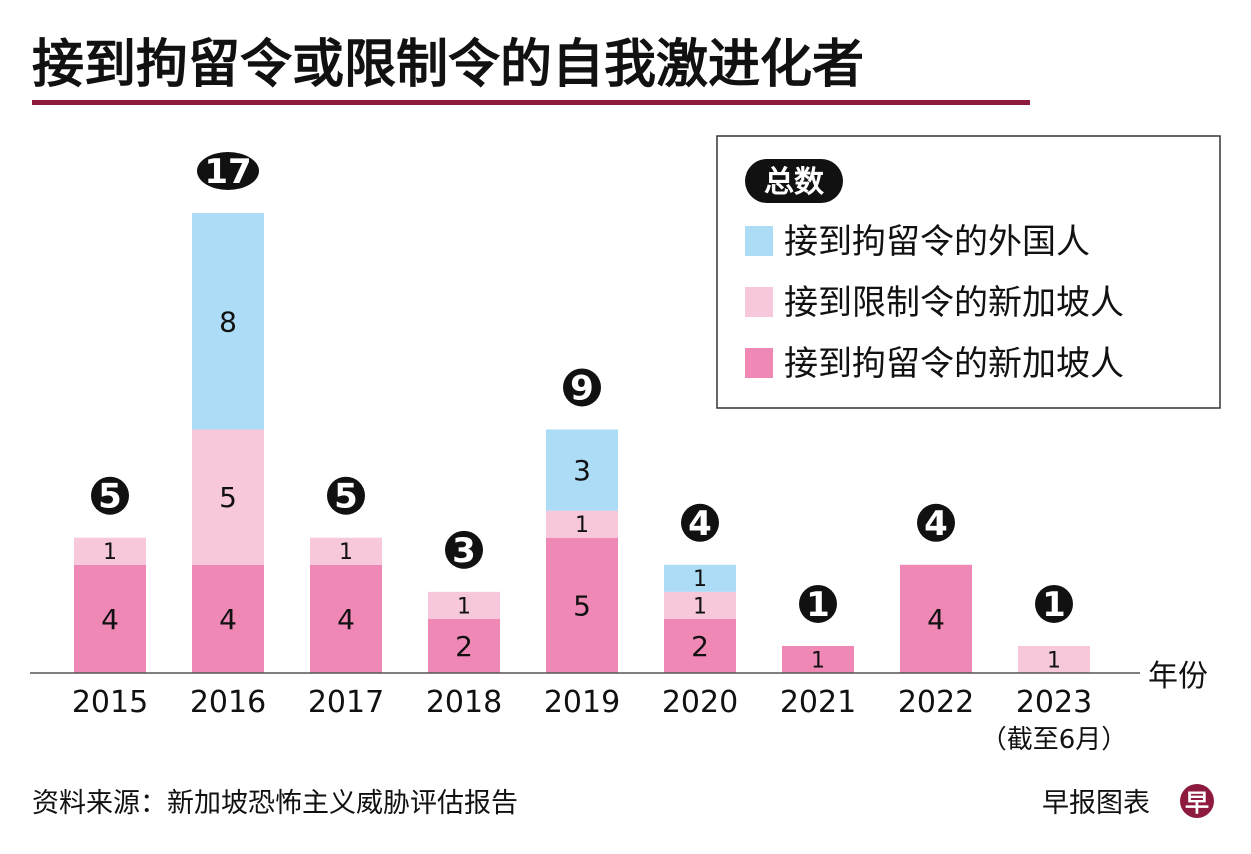  I want to click on source-text: 资料来源：新加坡恐怖主义威胁评估报告, so click(275, 803).